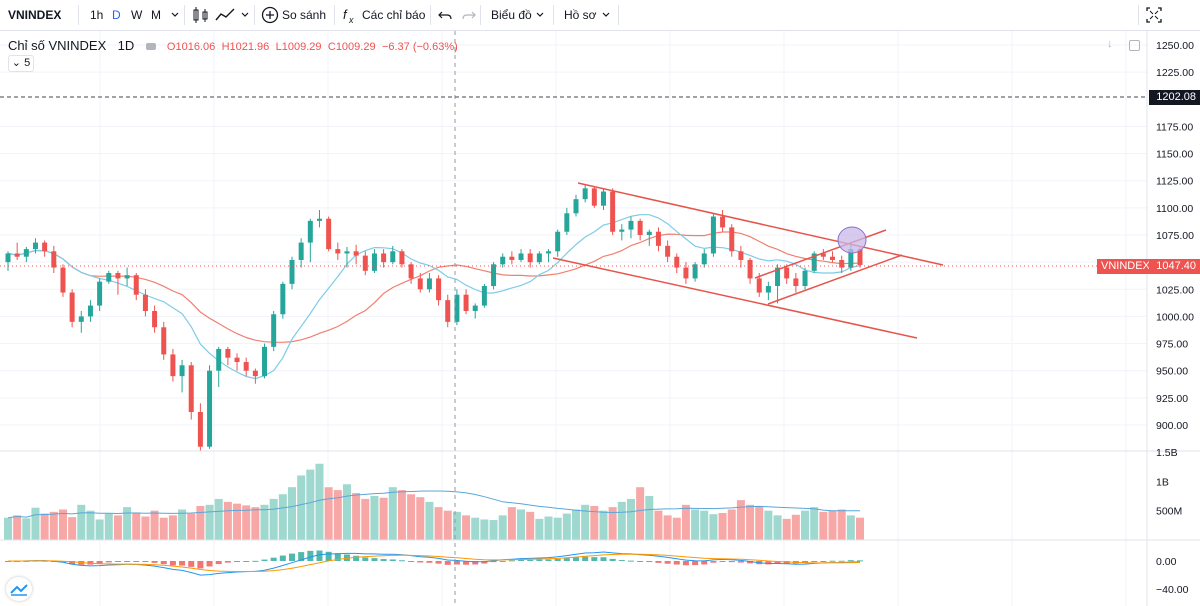  What do you see at coordinates (1175, 73) in the screenshot?
I see `price-tick-label: 1225.00` at bounding box center [1175, 73].